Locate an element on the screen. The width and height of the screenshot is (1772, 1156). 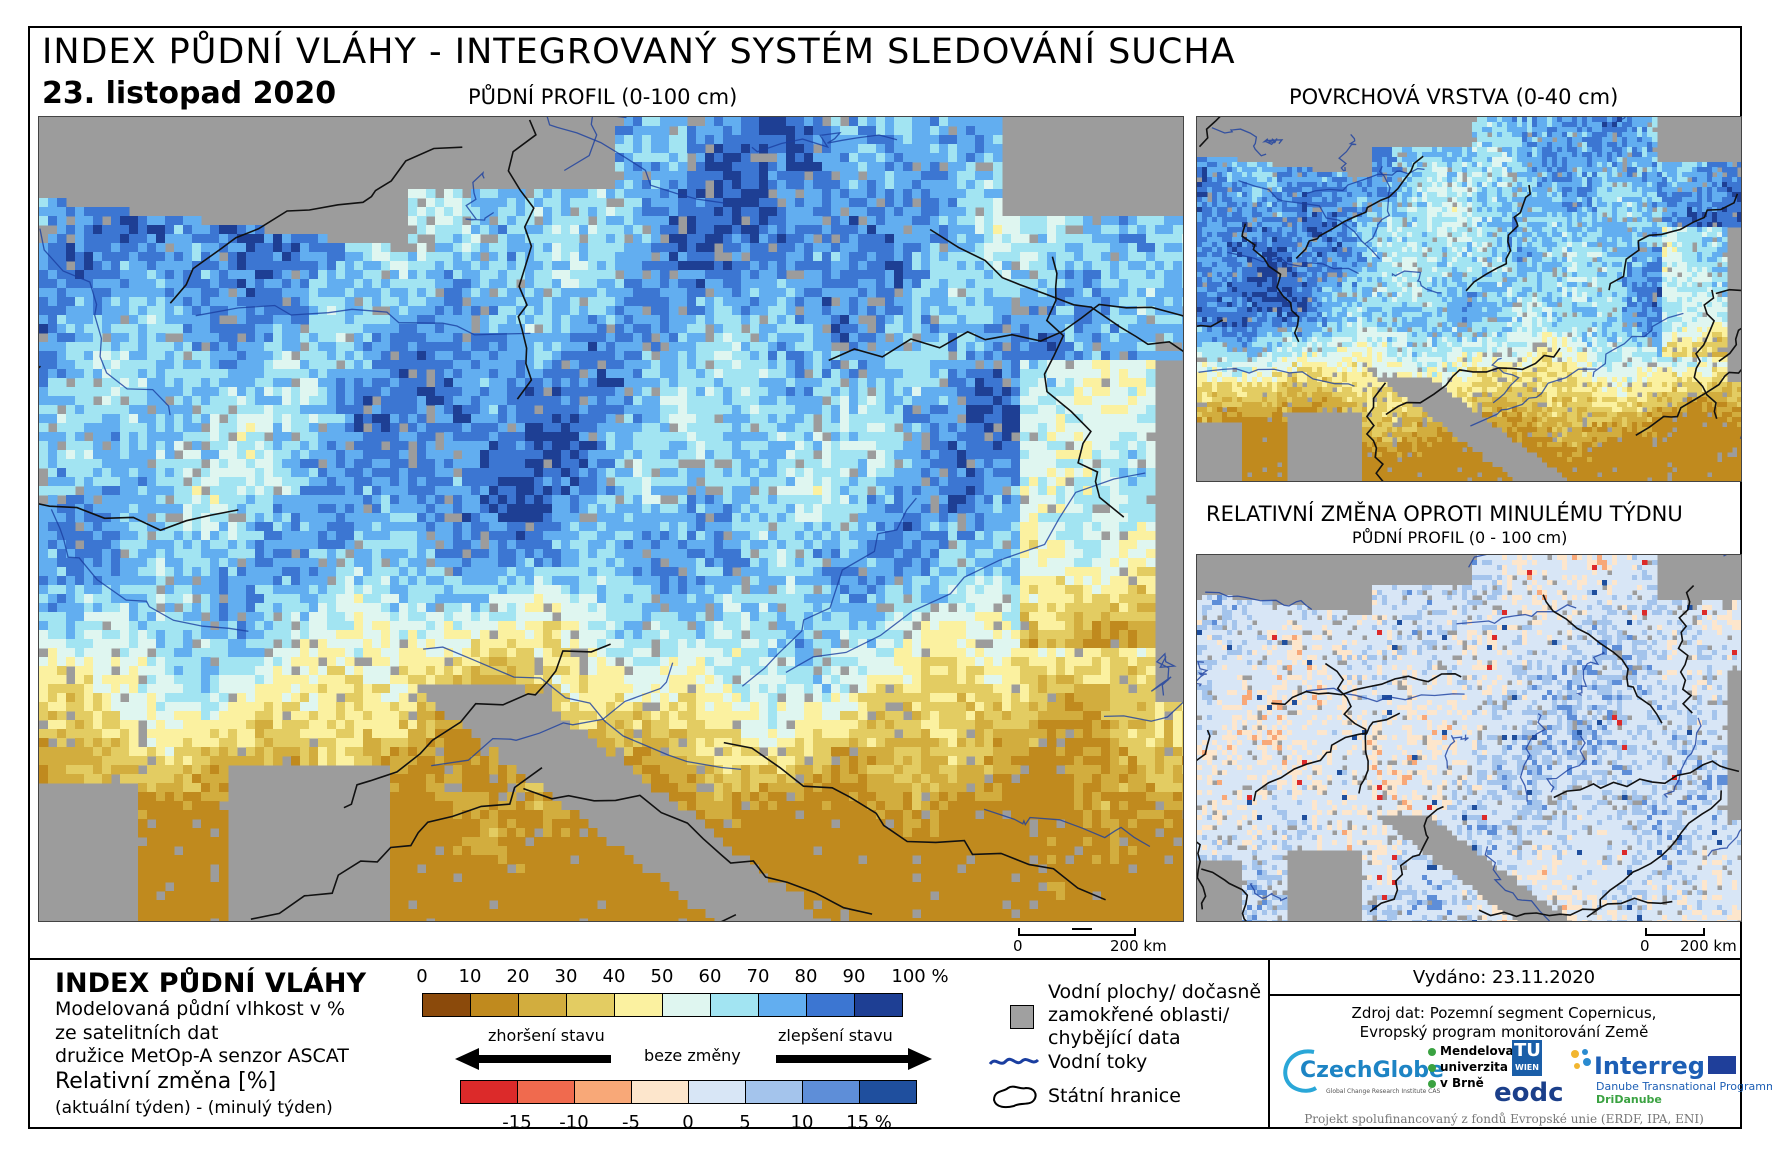
eodc-logo: eodc is located at coordinates (1529, 1093).